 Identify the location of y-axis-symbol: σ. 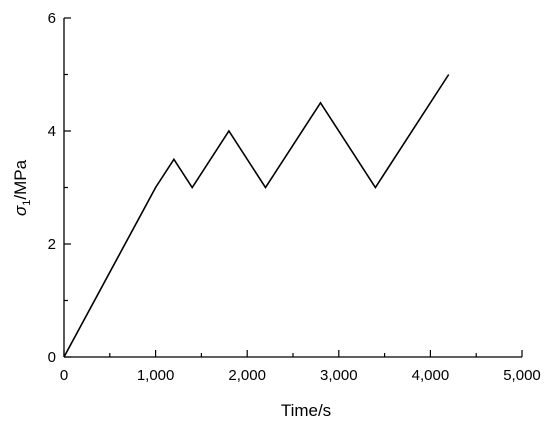
(20, 210).